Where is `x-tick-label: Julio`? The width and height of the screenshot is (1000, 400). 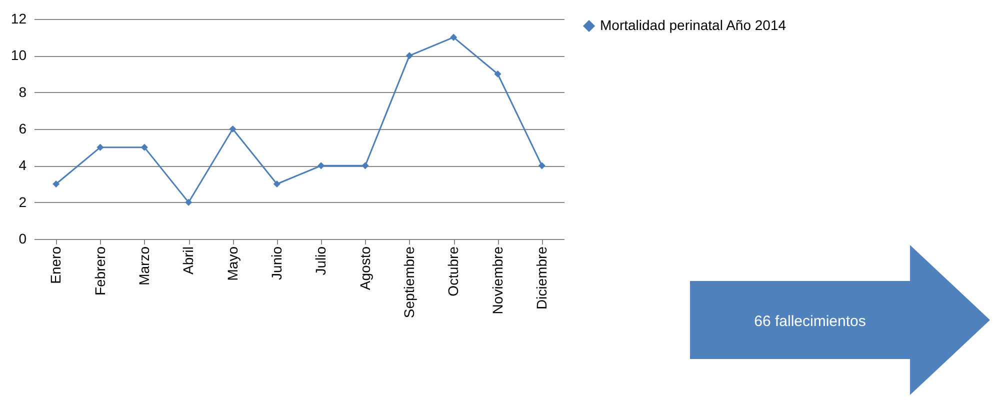
x-tick-label: Julio is located at coordinates (320, 261).